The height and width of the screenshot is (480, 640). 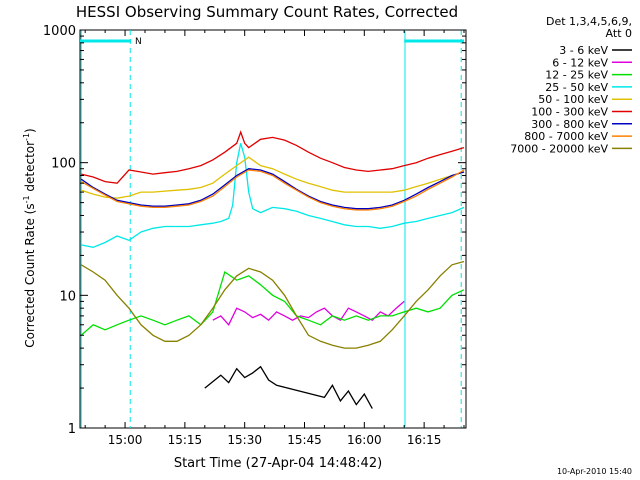 What do you see at coordinates (304, 440) in the screenshot?
I see `x-tick-label: 15:45` at bounding box center [304, 440].